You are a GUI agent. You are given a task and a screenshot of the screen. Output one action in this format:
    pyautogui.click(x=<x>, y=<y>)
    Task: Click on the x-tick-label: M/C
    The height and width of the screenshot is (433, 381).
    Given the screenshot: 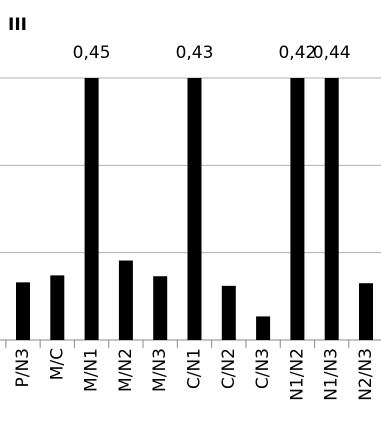 What is the action you would take?
    pyautogui.click(x=57, y=364)
    